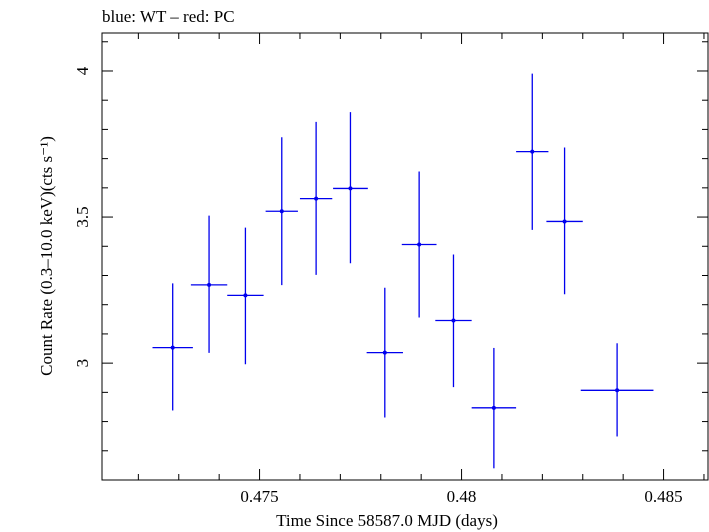 This screenshot has width=709, height=532. Describe the element at coordinates (82, 216) in the screenshot. I see `y-tick-label: 3.5` at that location.